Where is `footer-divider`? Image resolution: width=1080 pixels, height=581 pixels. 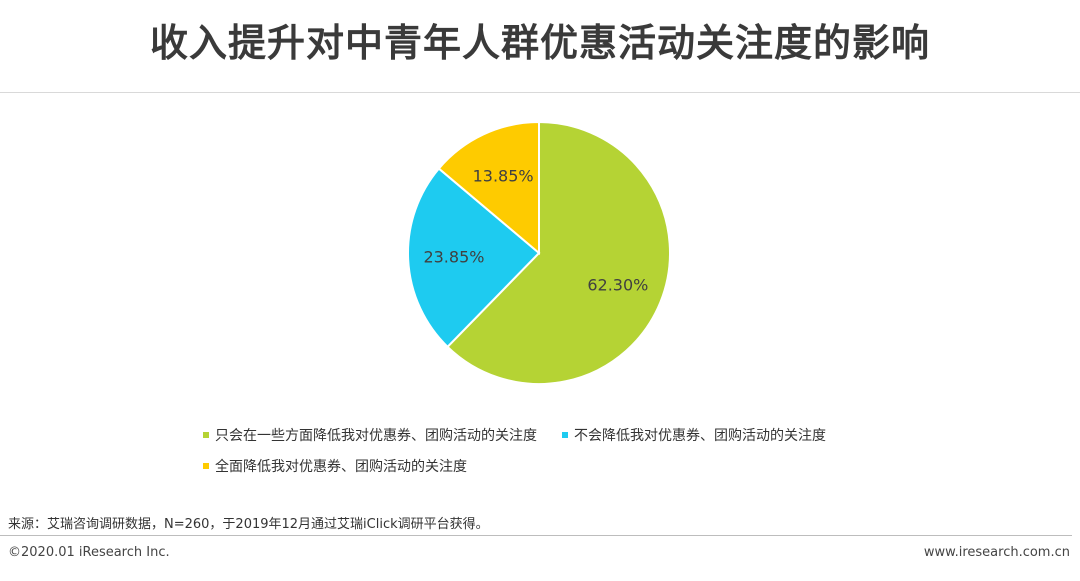 footer-divider is located at coordinates (536, 535).